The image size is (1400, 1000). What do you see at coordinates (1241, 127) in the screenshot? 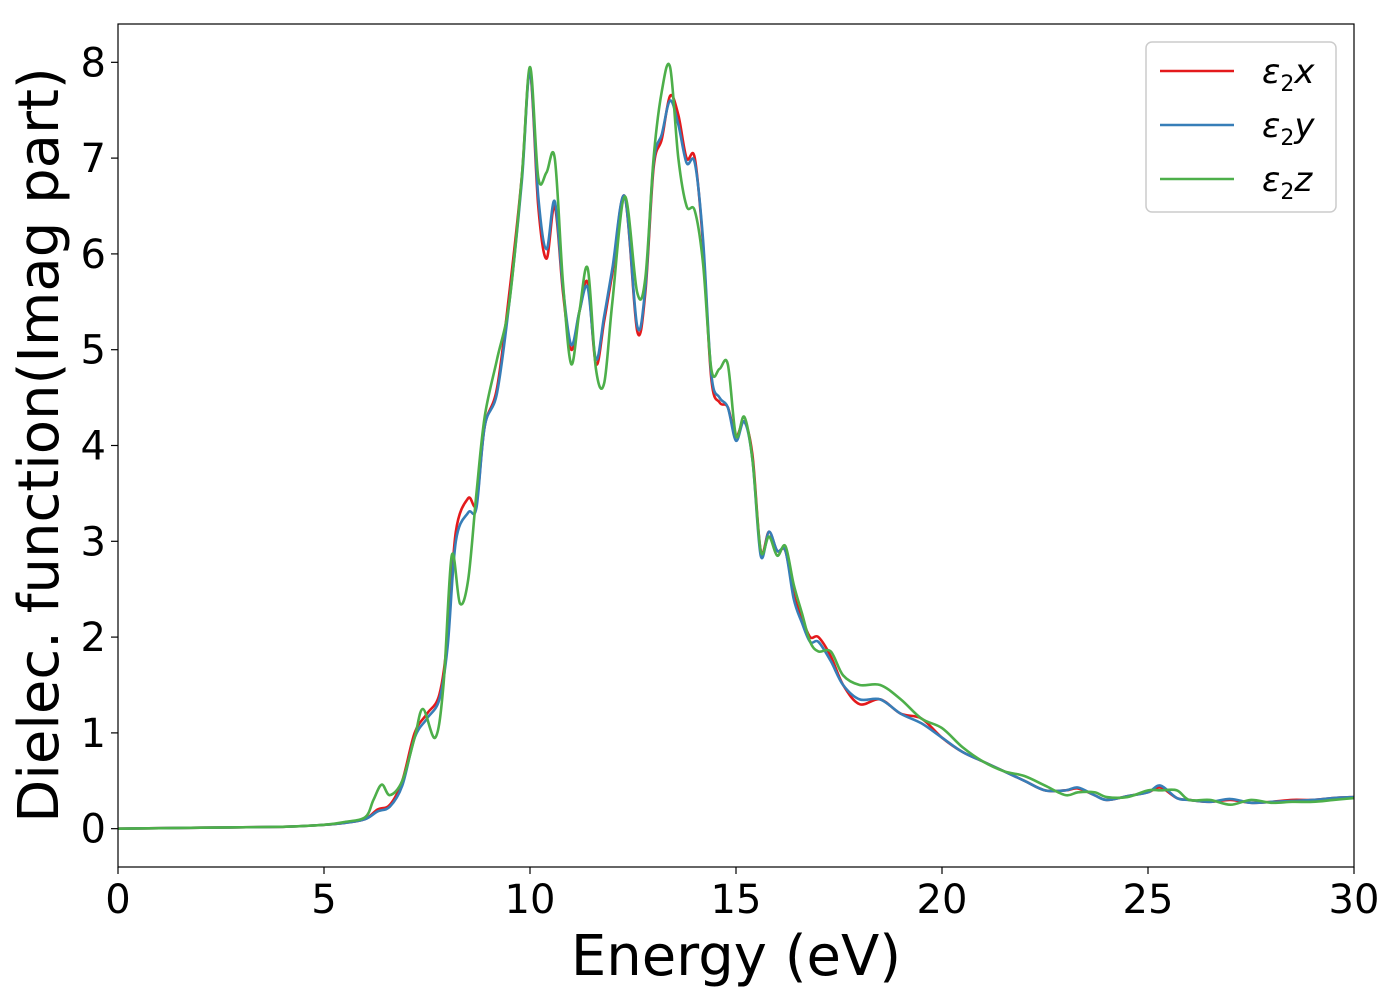
I see `legend-box` at bounding box center [1241, 127].